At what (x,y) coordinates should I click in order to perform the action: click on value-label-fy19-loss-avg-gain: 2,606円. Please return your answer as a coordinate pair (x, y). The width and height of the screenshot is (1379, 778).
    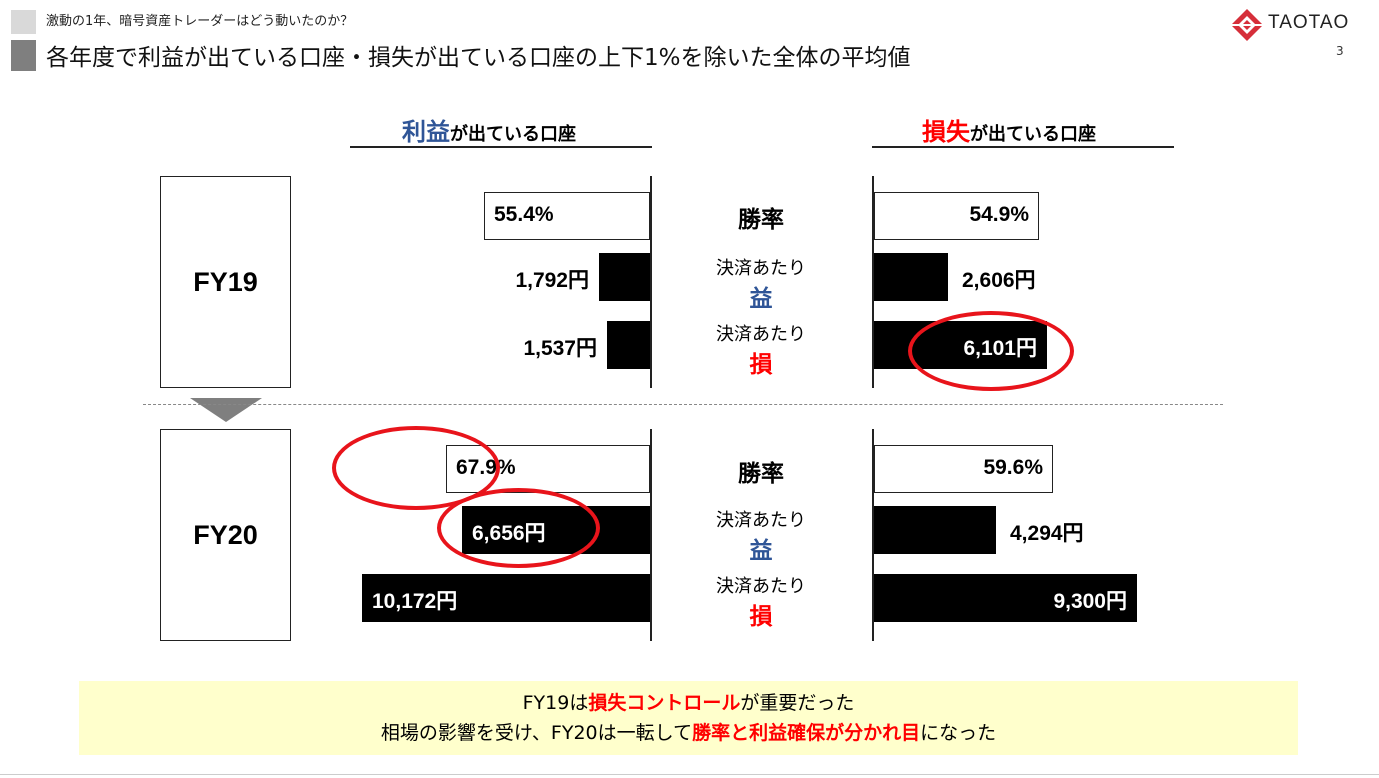
    Looking at the image, I should click on (999, 280).